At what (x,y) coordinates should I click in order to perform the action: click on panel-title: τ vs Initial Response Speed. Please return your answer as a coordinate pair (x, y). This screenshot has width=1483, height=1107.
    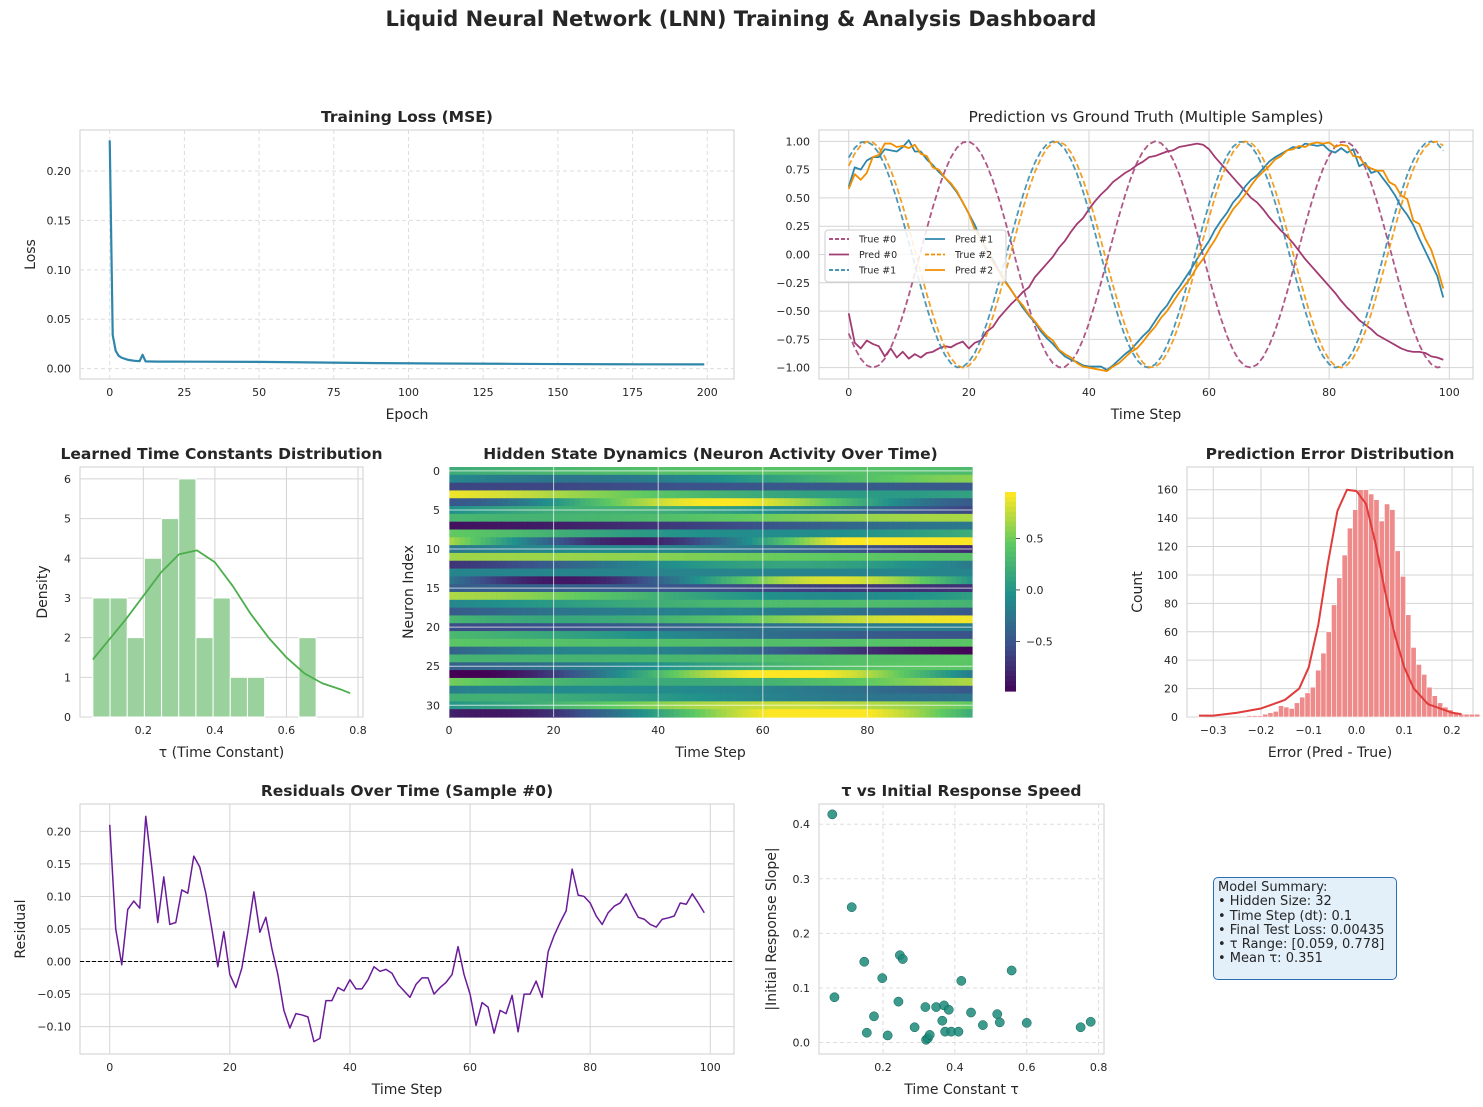
    Looking at the image, I should click on (962, 791).